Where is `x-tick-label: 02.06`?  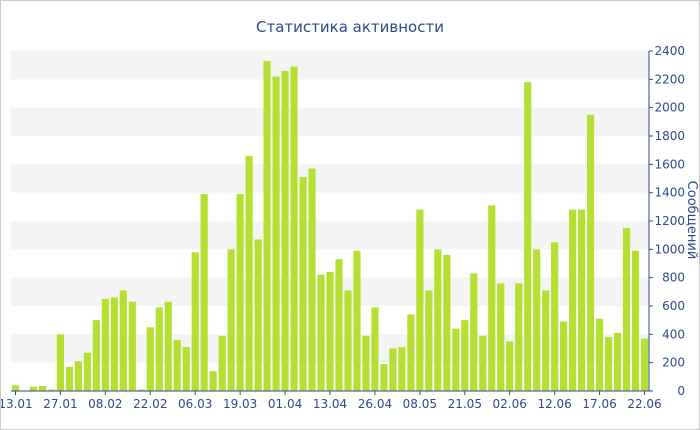 x-tick-label: 02.06 is located at coordinates (510, 404).